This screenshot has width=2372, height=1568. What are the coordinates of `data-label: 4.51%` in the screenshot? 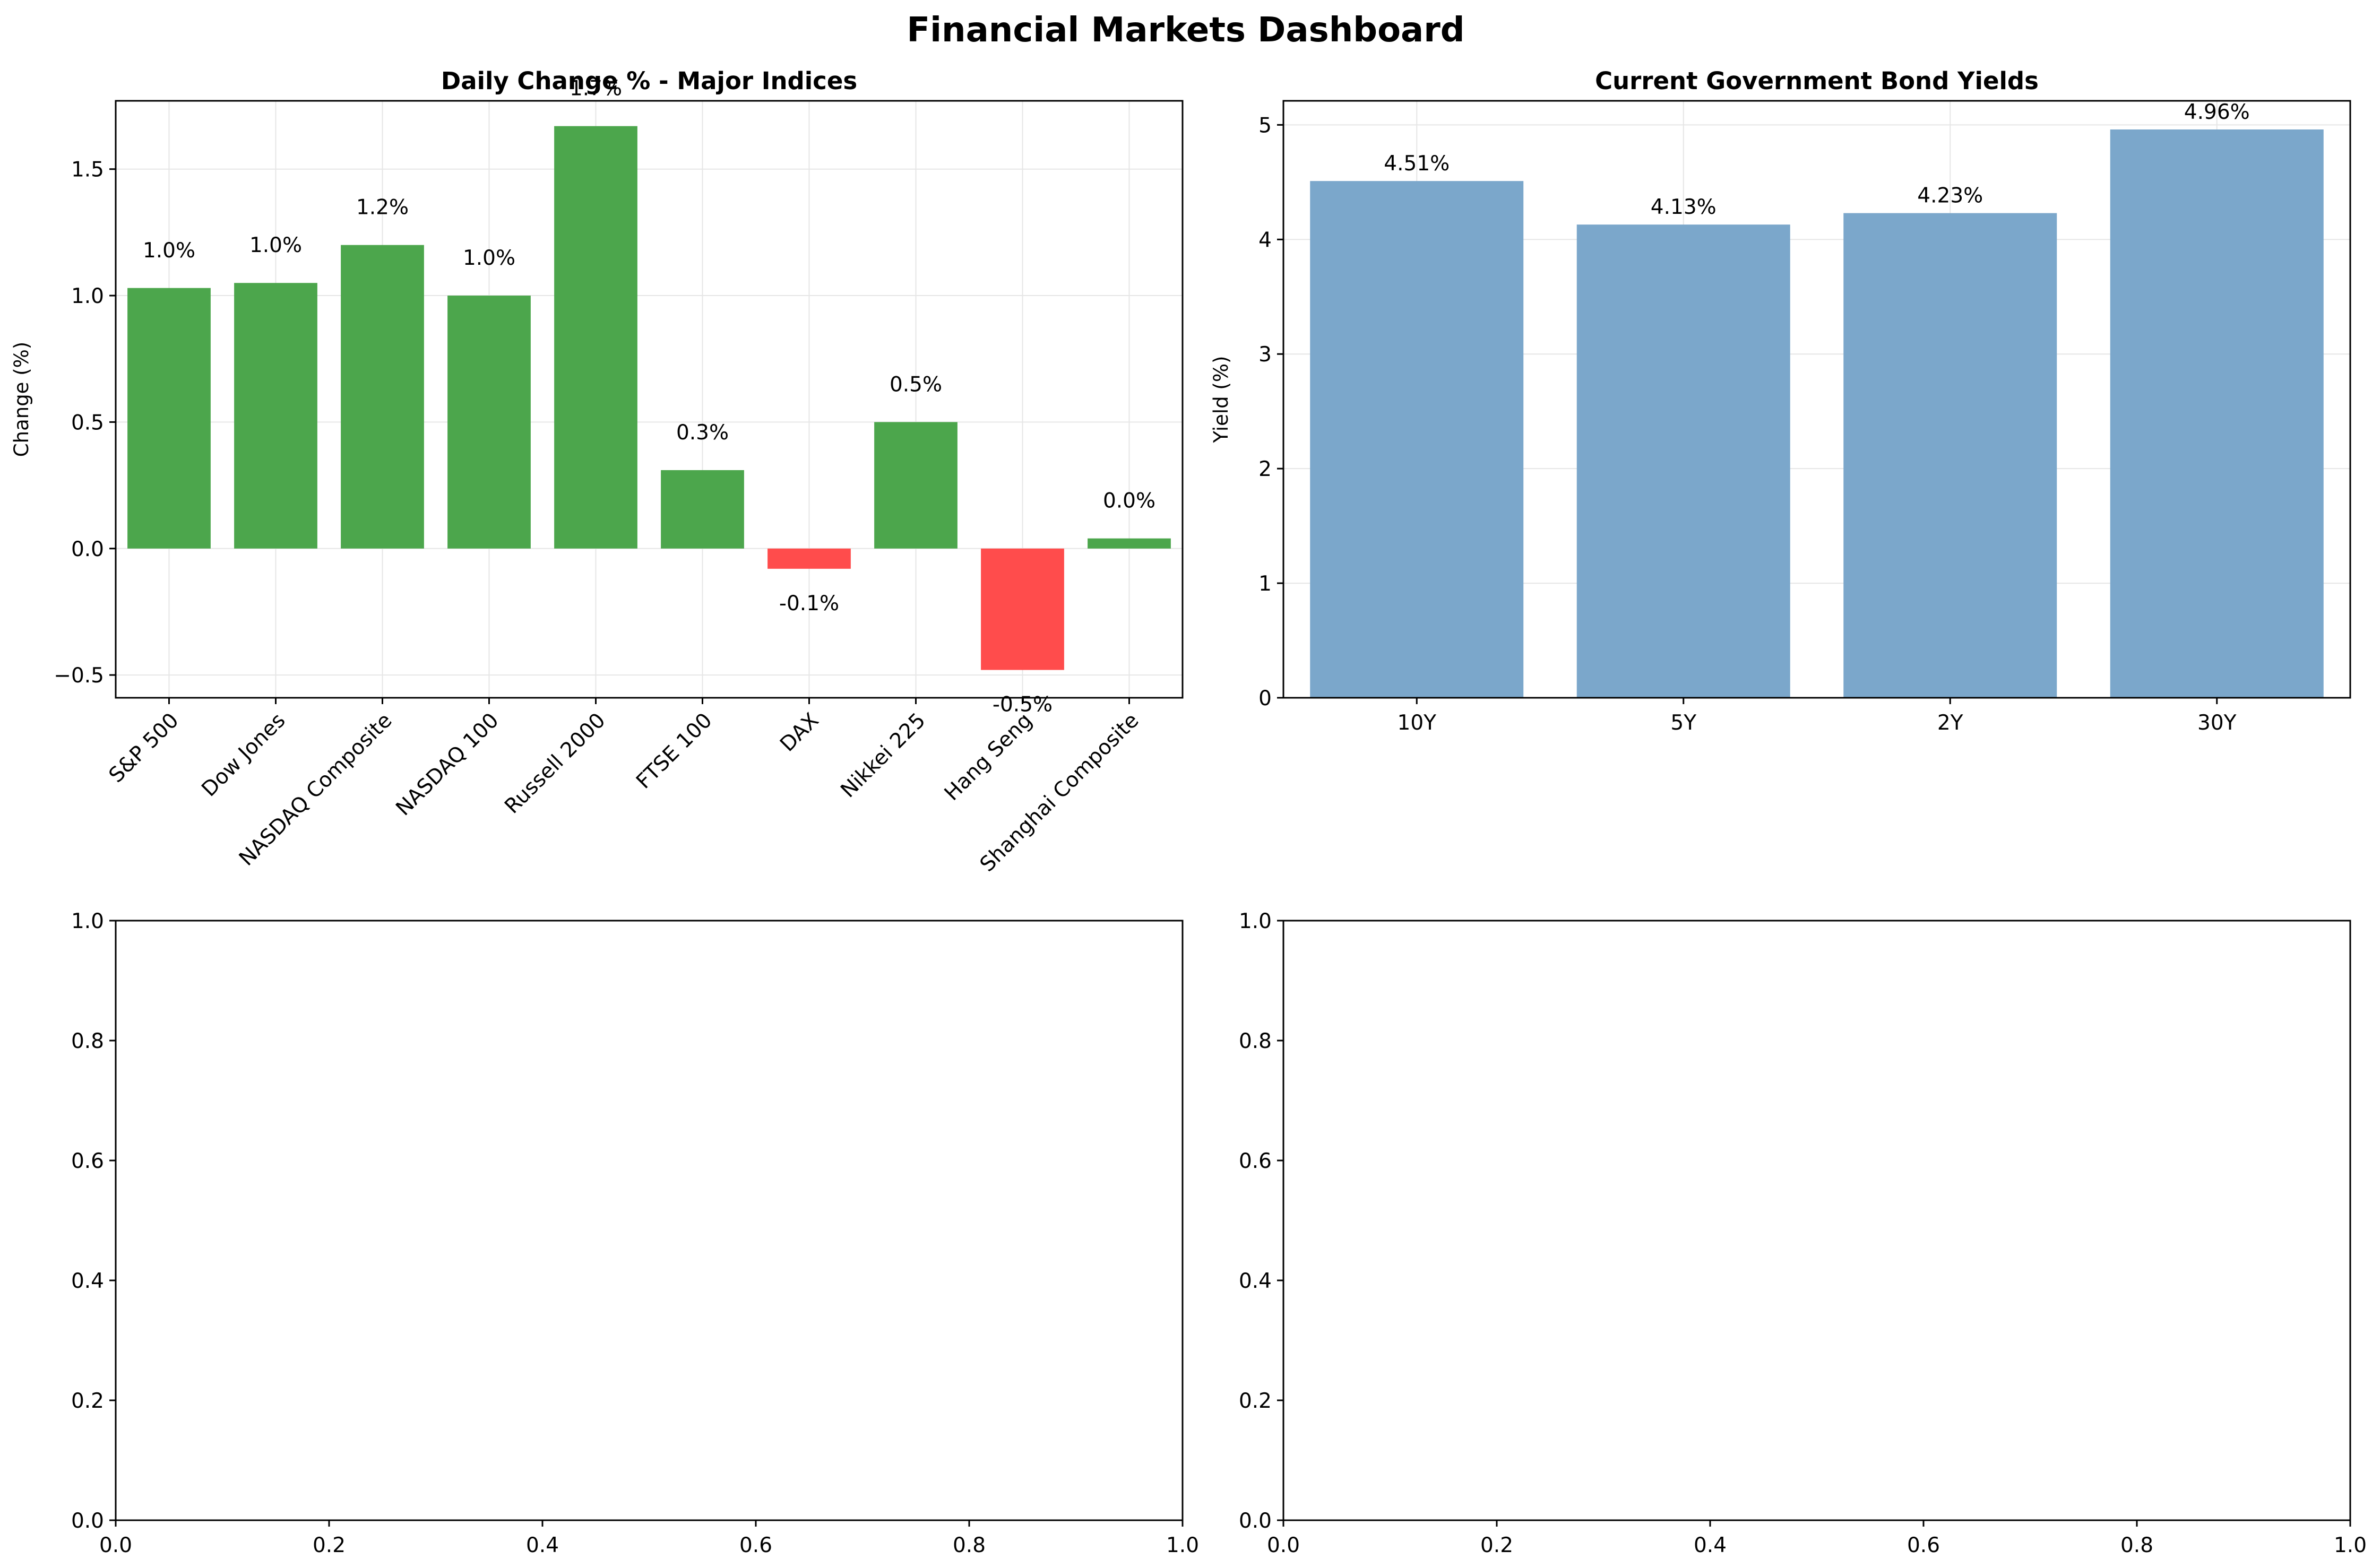 It's located at (1417, 164).